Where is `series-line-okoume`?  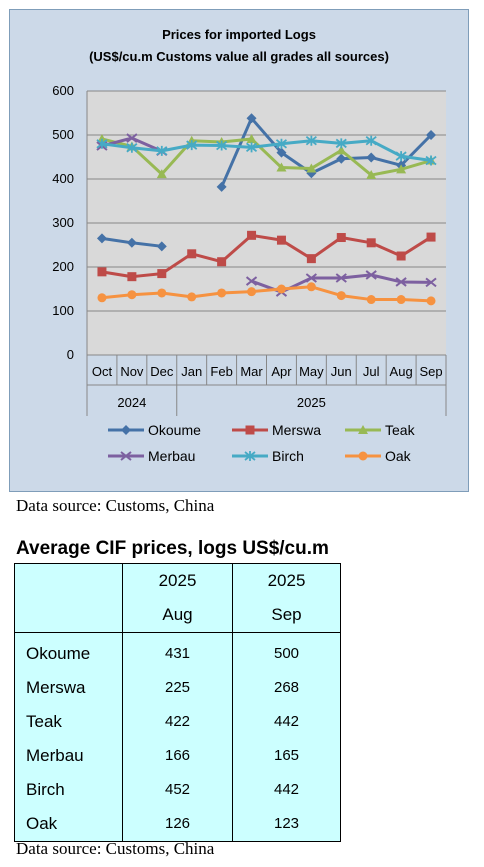 series-line-okoume is located at coordinates (326, 152).